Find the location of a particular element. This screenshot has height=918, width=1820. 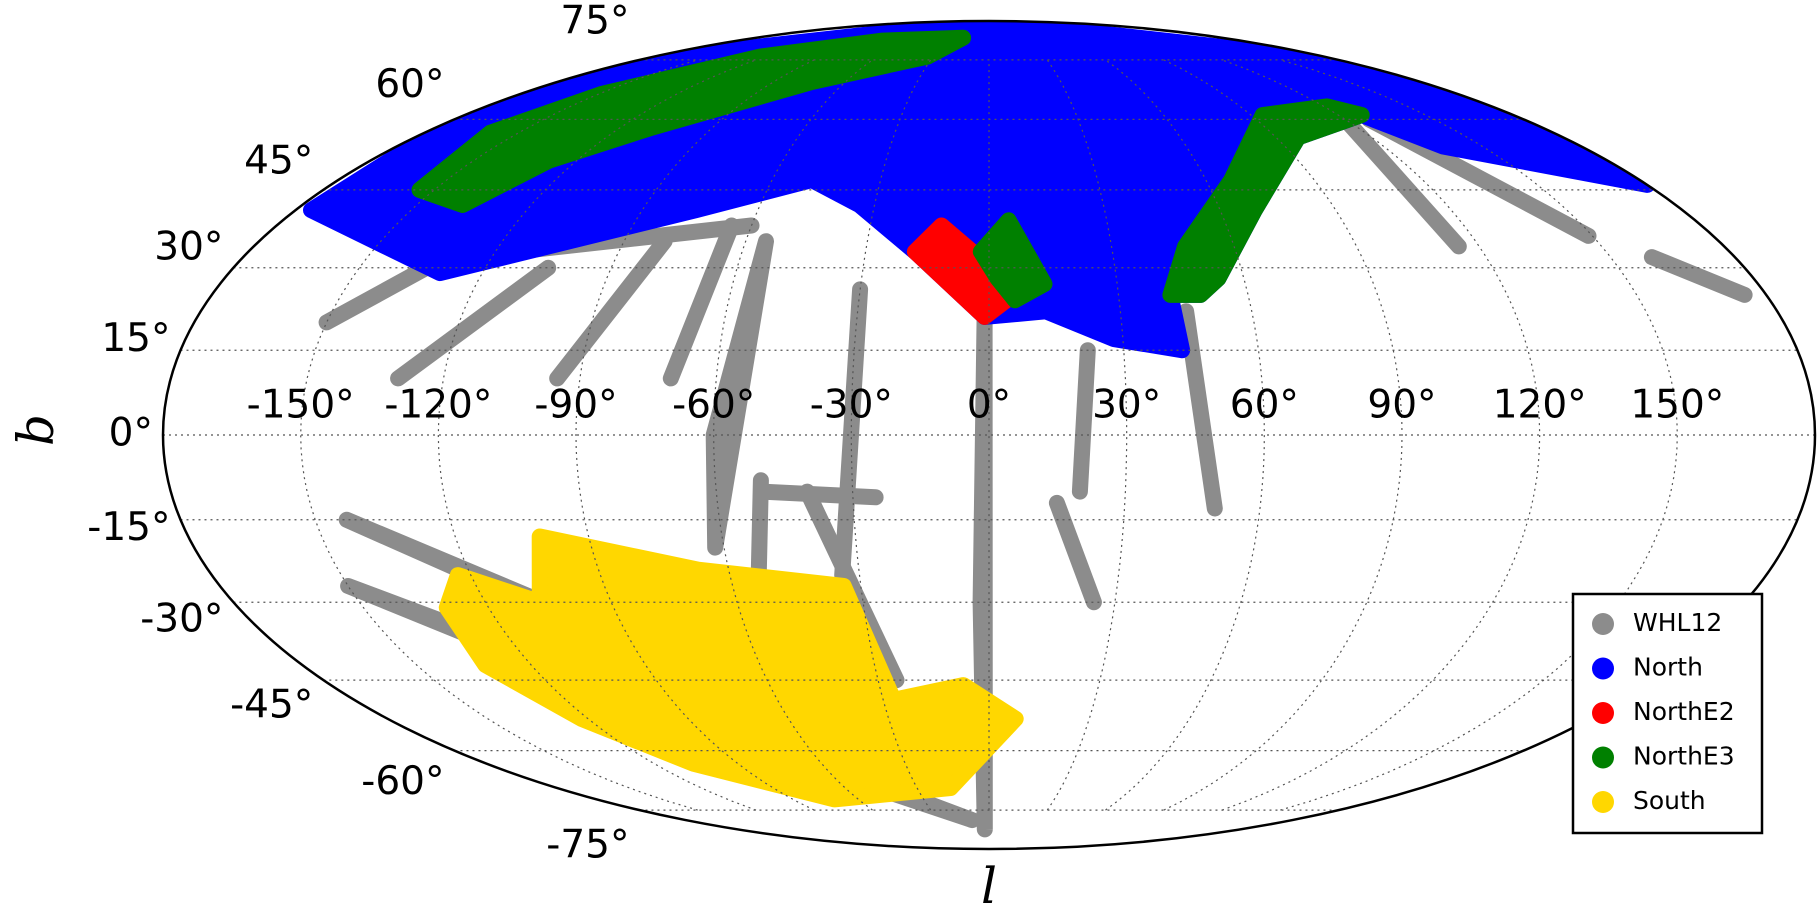

legend: WHL12 North NorthE2 NorthE3 South is located at coordinates (1667, 713).